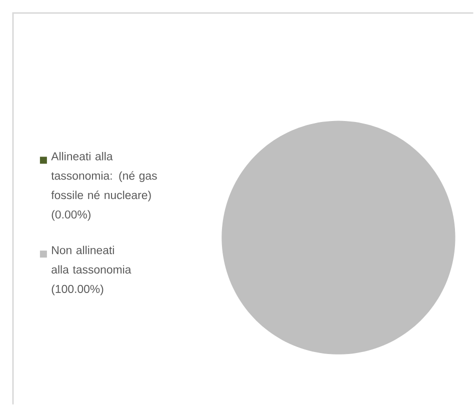 This screenshot has width=474, height=405. Describe the element at coordinates (104, 186) in the screenshot. I see `legend-label: Allineati alla tassonomia: (né gas fossile né nucleare) (0.00%)` at that location.